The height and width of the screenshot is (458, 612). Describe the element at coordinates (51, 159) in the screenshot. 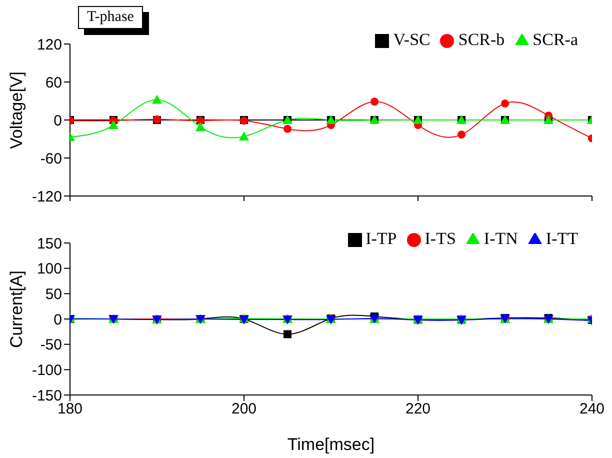

I see `y-tick-label: -60` at that location.